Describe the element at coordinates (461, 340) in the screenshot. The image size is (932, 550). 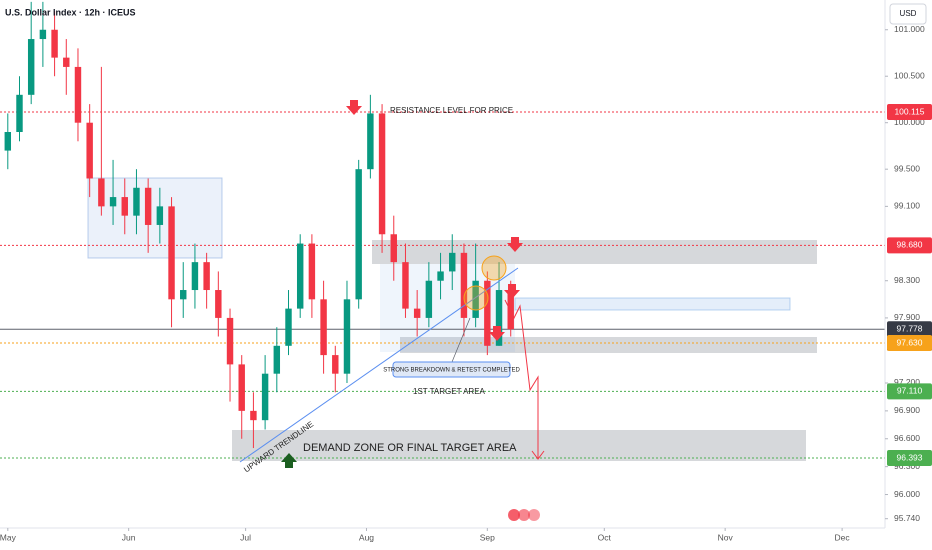
I see `callout-line` at that location.